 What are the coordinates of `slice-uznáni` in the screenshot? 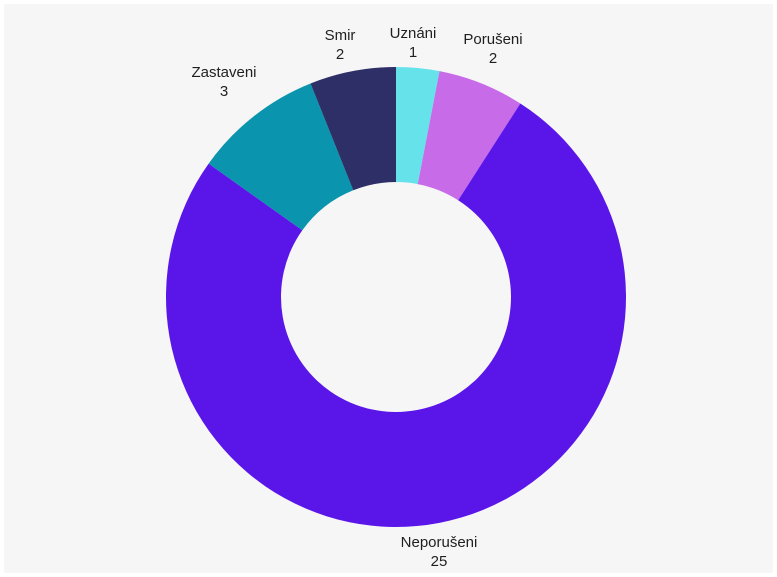 It's located at (418, 126).